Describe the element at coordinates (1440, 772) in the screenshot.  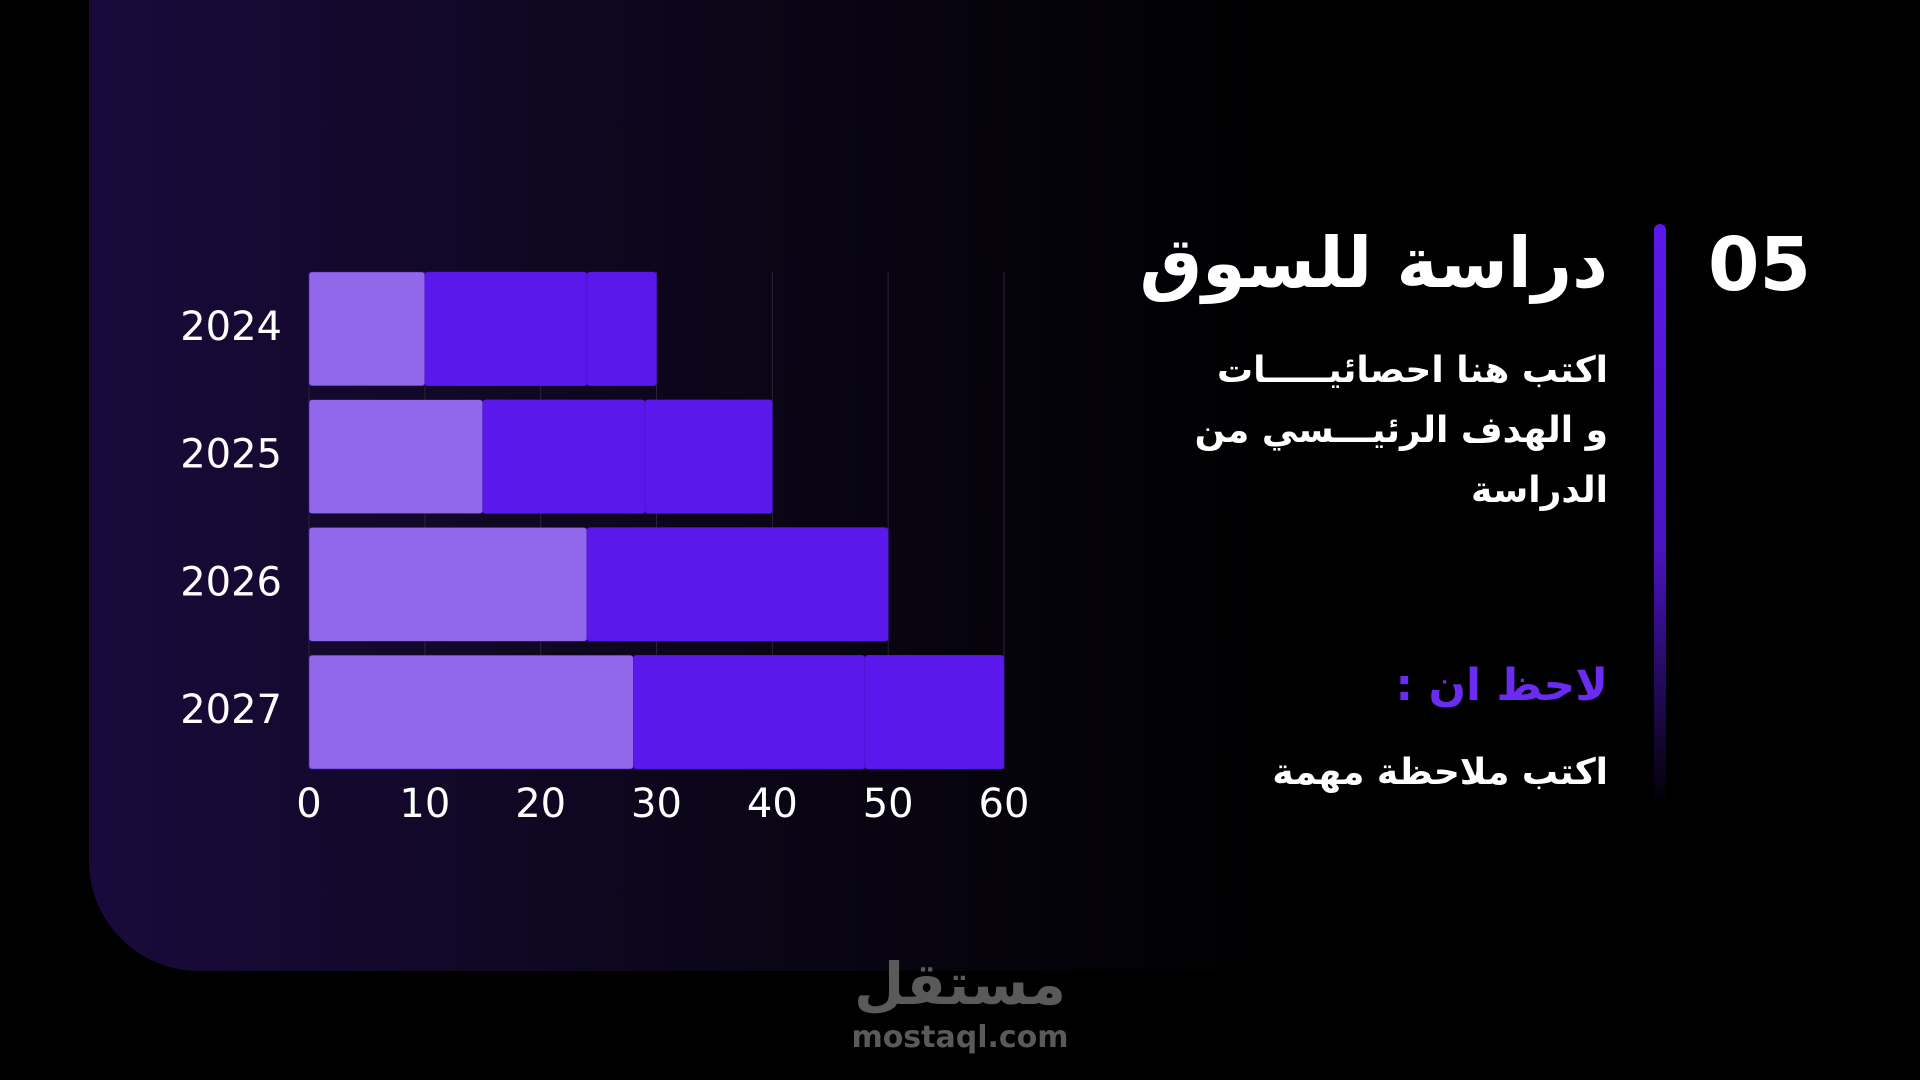
I see `note: اكتب ملاحظة مهمة` at that location.